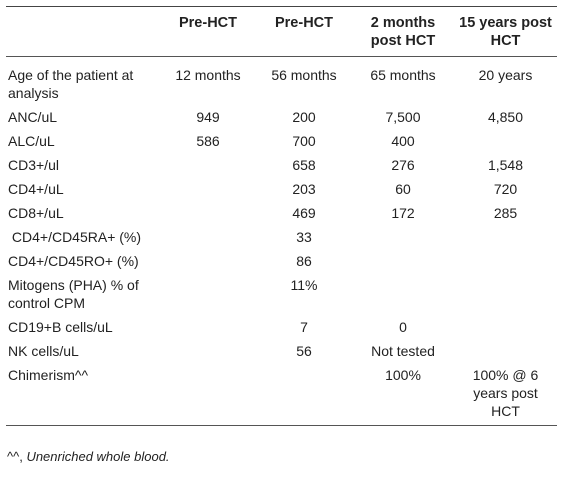  Describe the element at coordinates (304, 189) in the screenshot. I see `value-cell: 203` at that location.